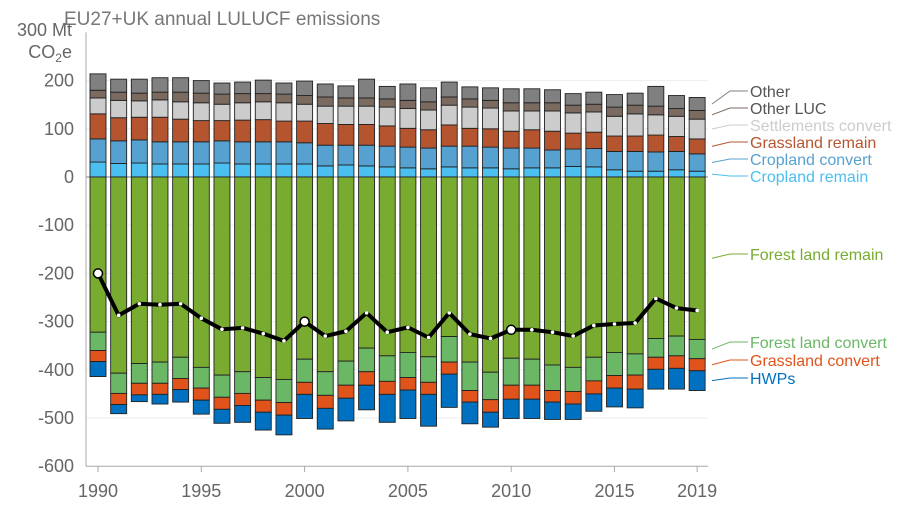  I want to click on net-highlight-point, so click(98, 273).